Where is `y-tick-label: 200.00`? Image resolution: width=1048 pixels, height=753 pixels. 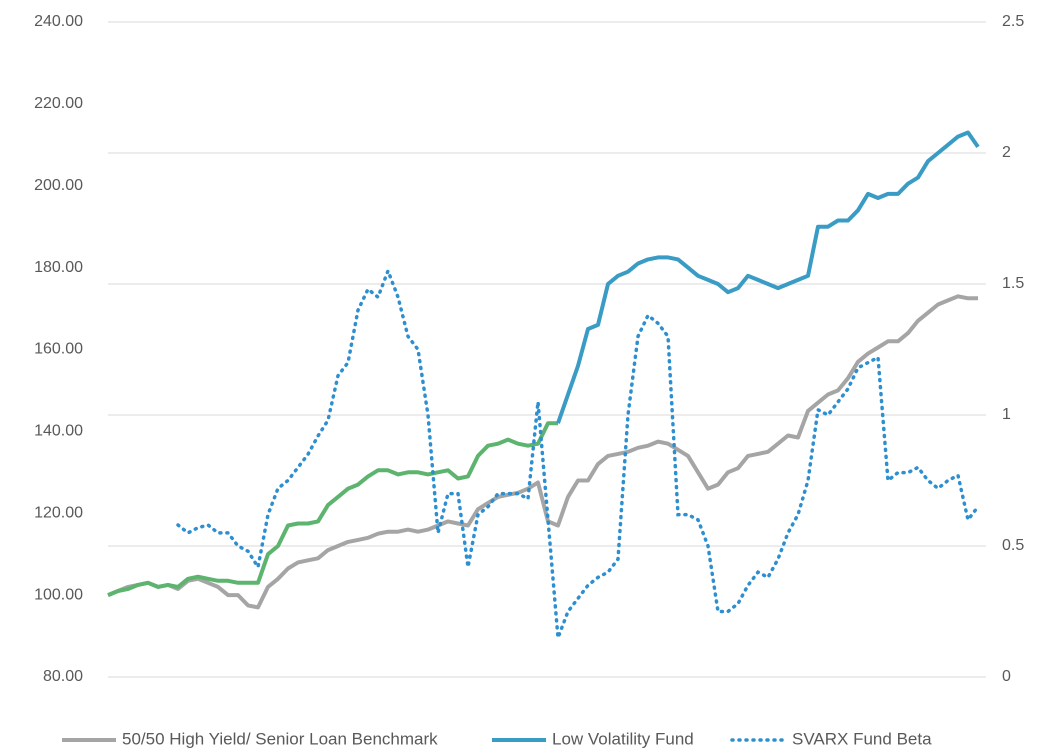 y-tick-label: 200.00 is located at coordinates (58, 185).